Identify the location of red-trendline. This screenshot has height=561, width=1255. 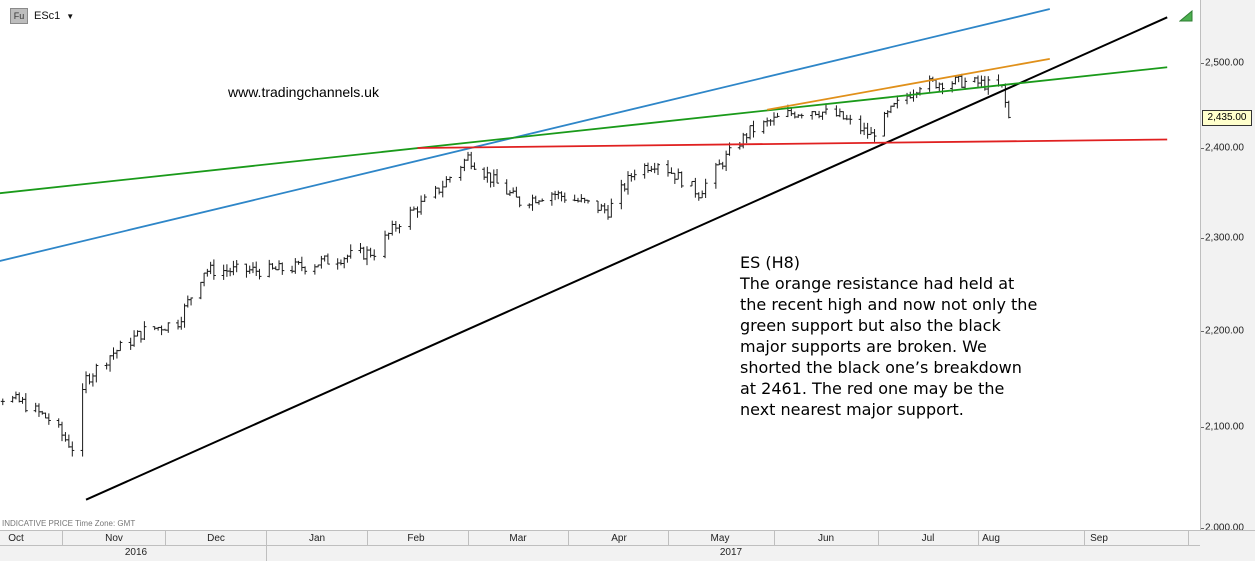
(792, 143).